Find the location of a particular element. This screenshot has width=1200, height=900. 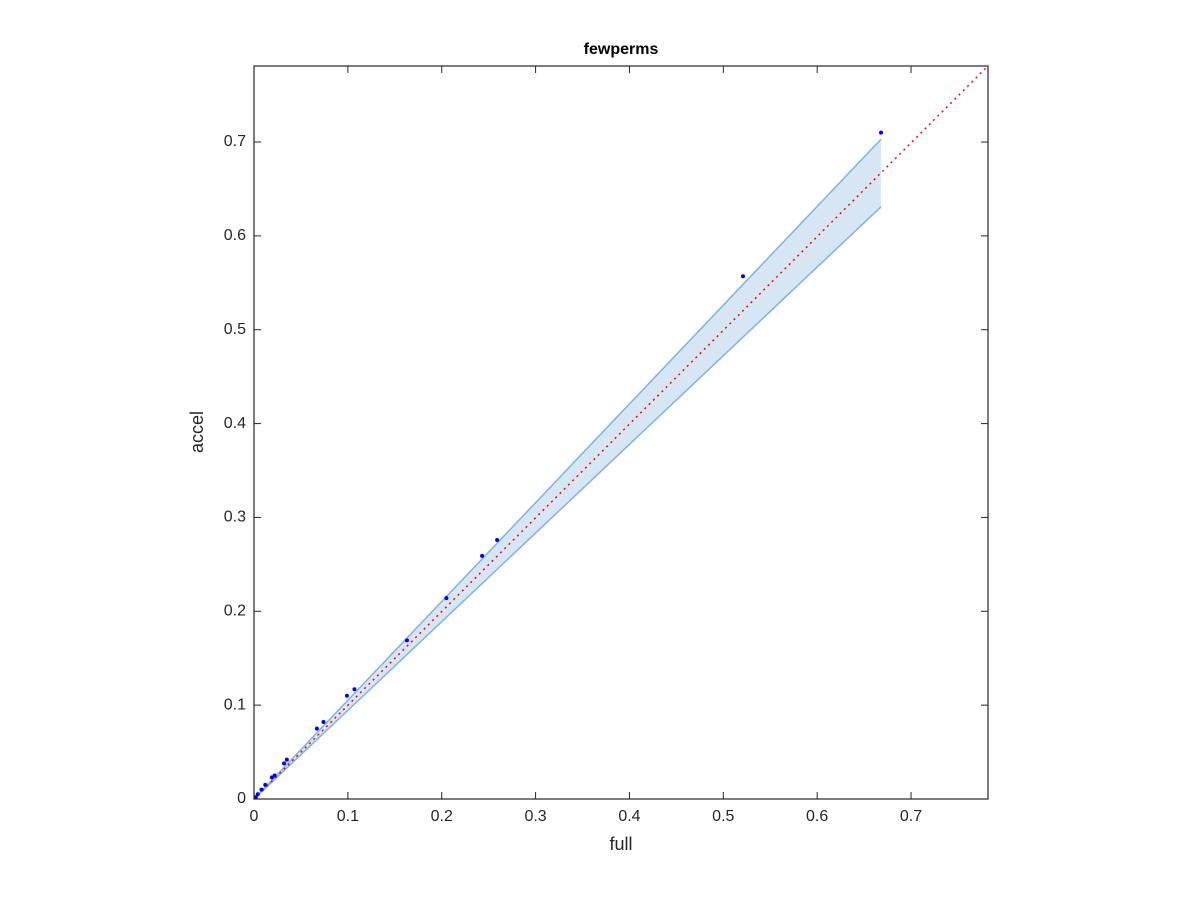

y-tick-label: 0.4 is located at coordinates (235, 423).